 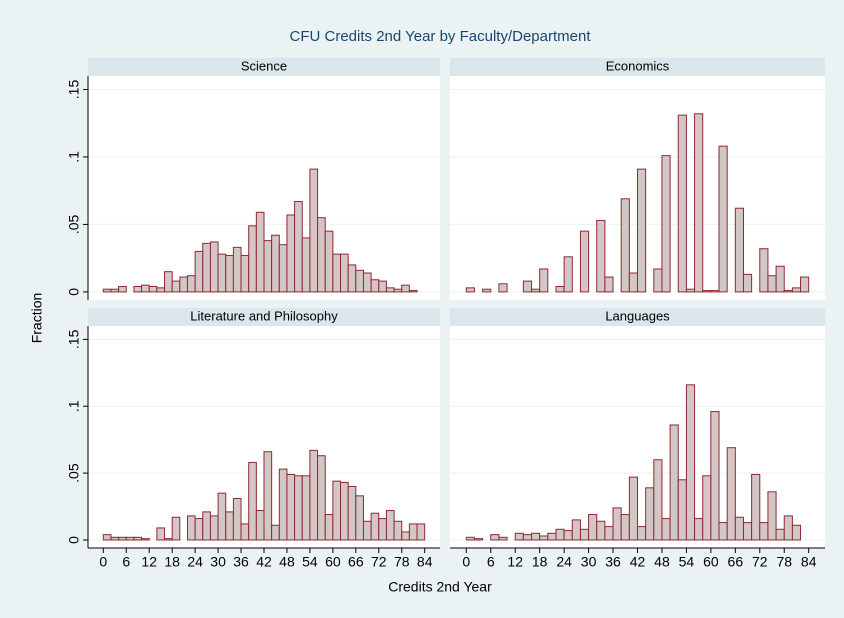 What do you see at coordinates (662, 562) in the screenshot?
I see `x-tick-label: 48` at bounding box center [662, 562].